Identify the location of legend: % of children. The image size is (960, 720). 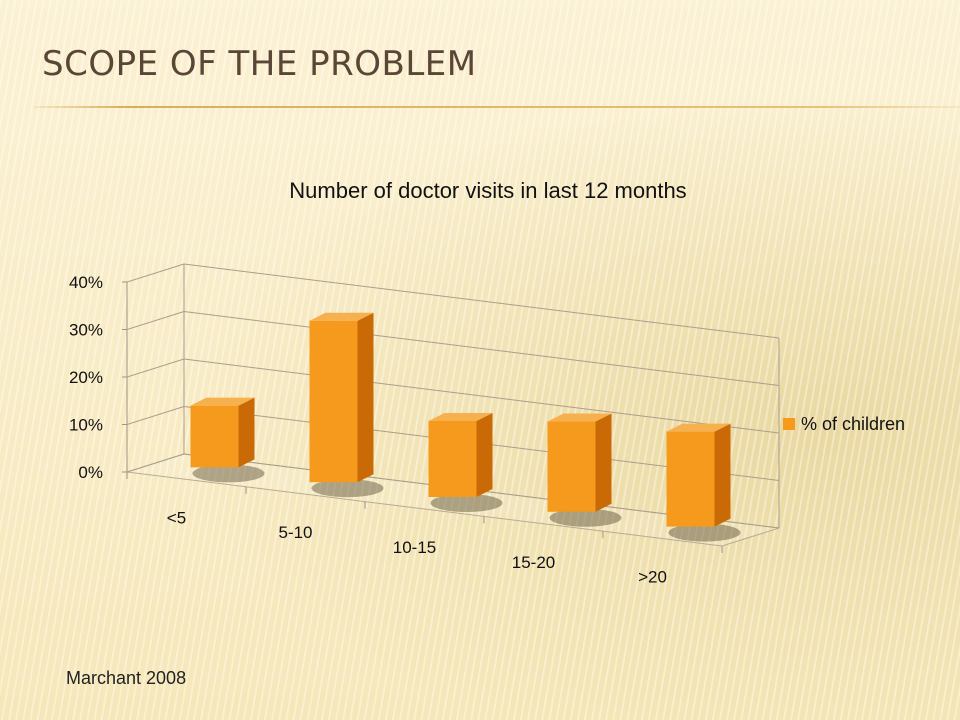
(844, 424).